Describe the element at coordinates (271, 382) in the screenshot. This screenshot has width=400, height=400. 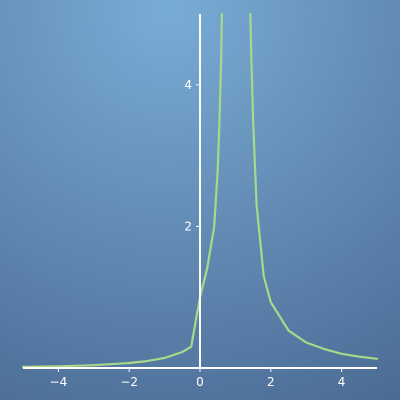
I see `x-tick-label: 2` at that location.